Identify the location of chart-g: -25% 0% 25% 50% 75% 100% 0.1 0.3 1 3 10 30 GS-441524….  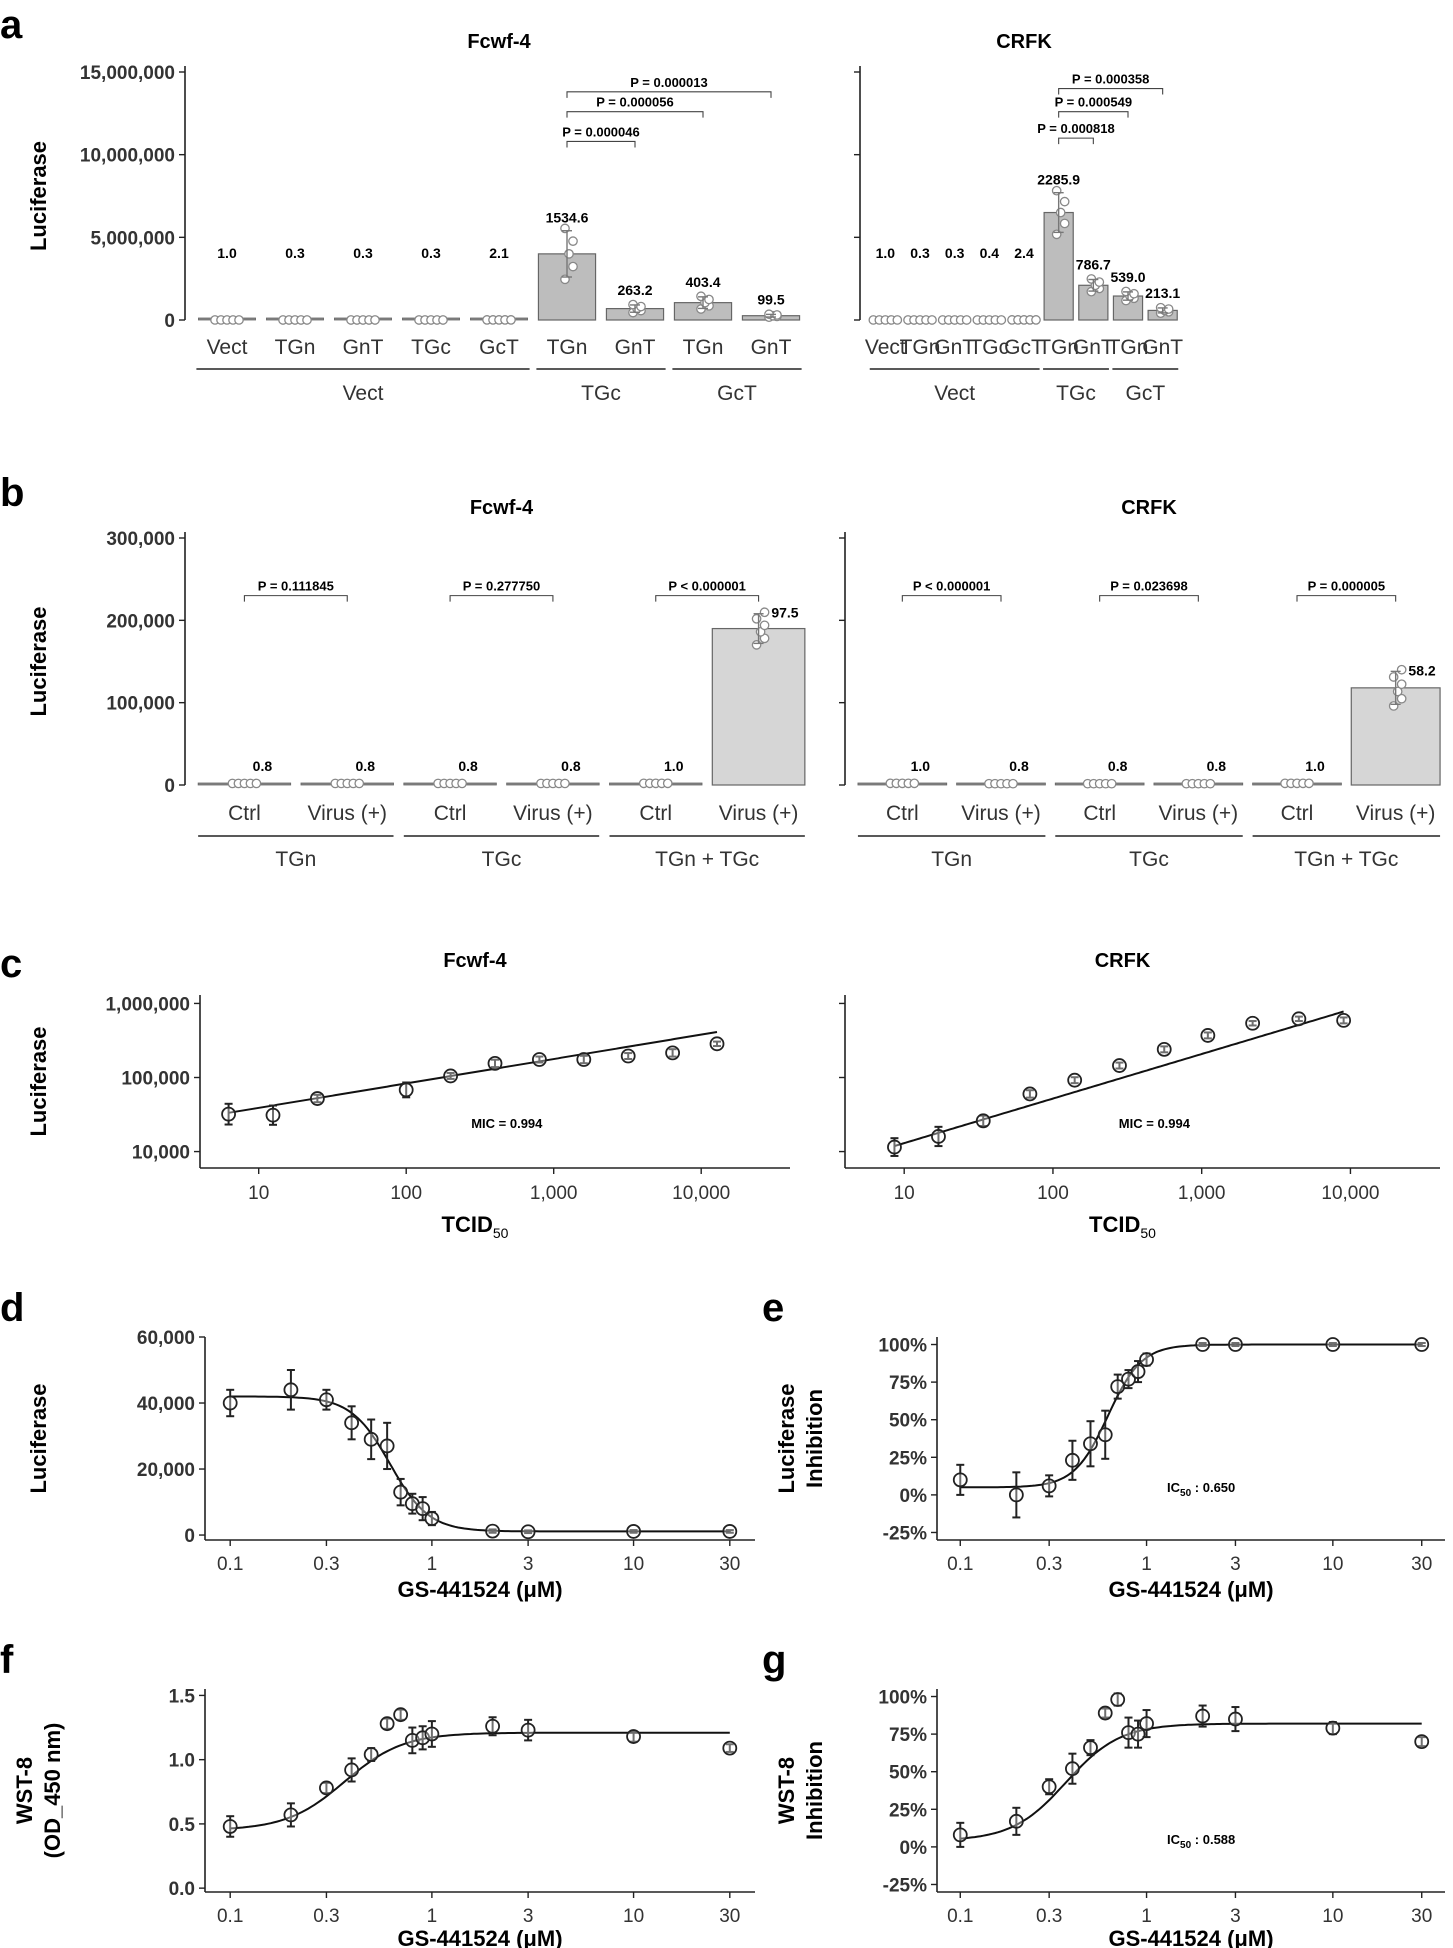
(1109, 1818).